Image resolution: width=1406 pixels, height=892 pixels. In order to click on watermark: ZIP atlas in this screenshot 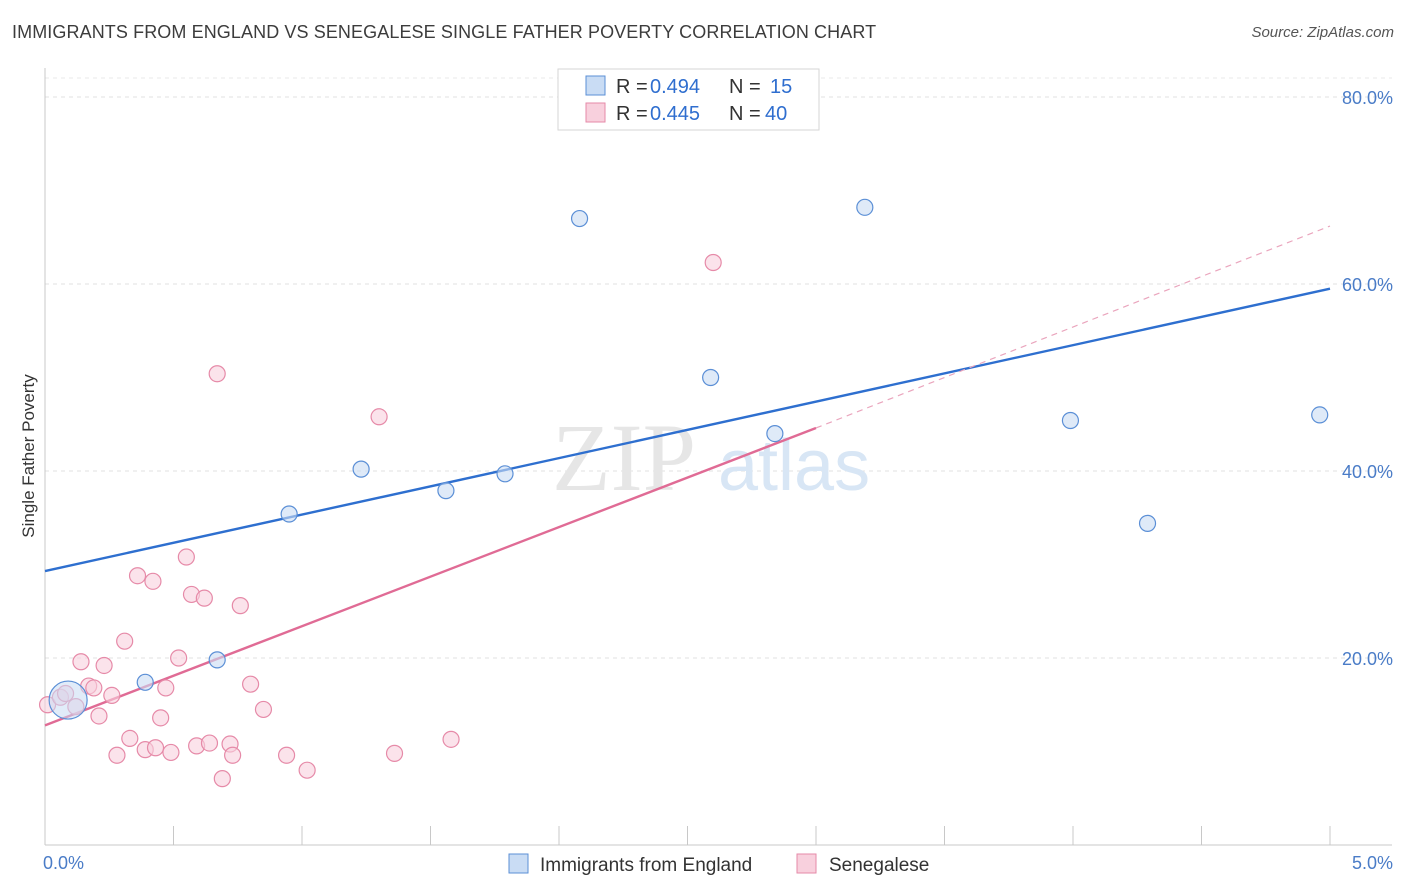, I will do `click(711, 457)`.